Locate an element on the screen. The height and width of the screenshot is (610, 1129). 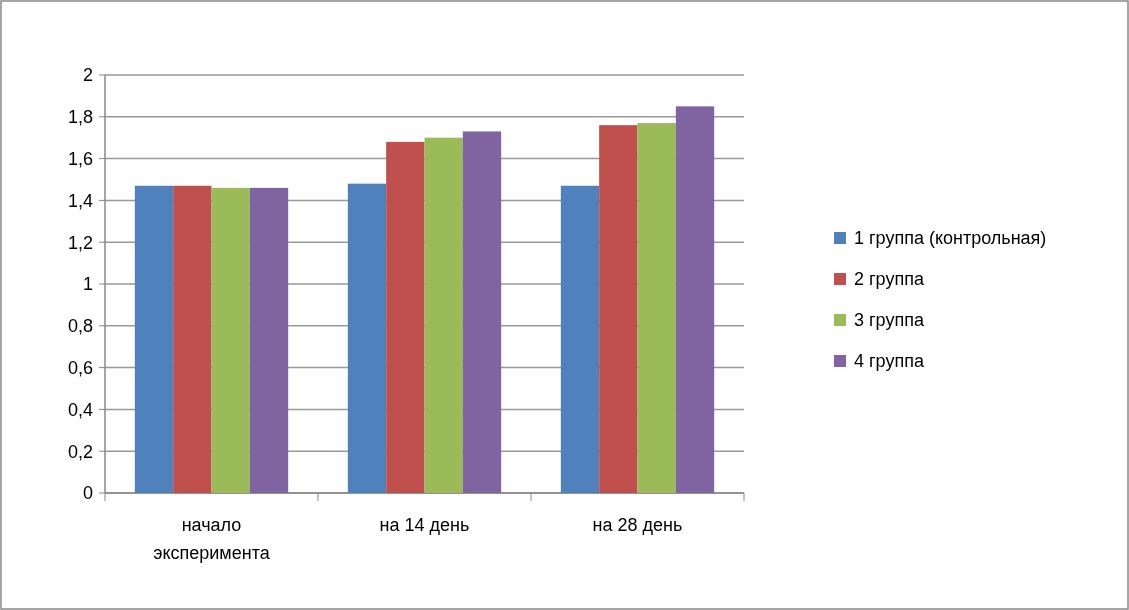
y-tick-label: 0 is located at coordinates (87, 493).